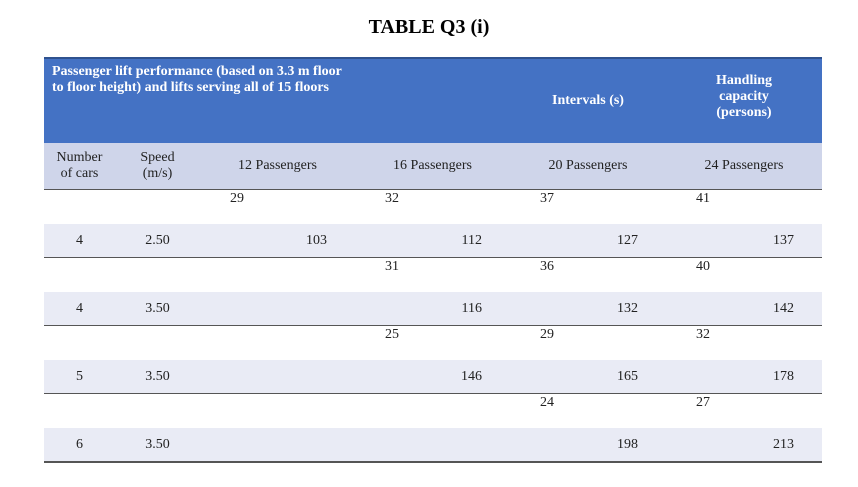  I want to click on capacity-cell: 132, so click(627, 308).